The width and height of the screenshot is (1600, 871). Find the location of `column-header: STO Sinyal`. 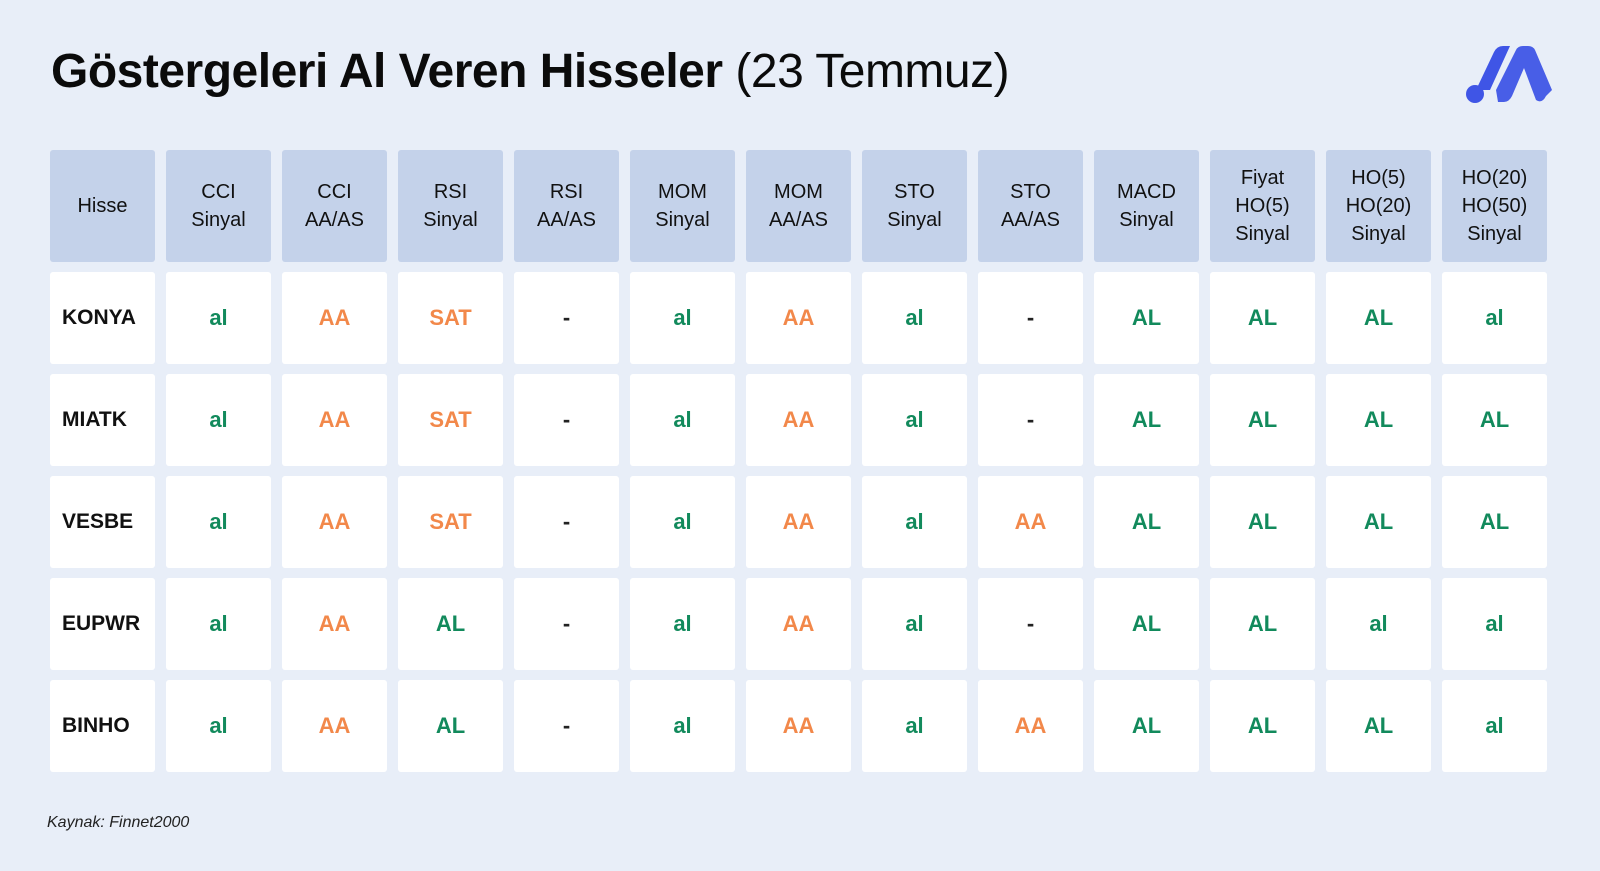

column-header: STO Sinyal is located at coordinates (914, 206).